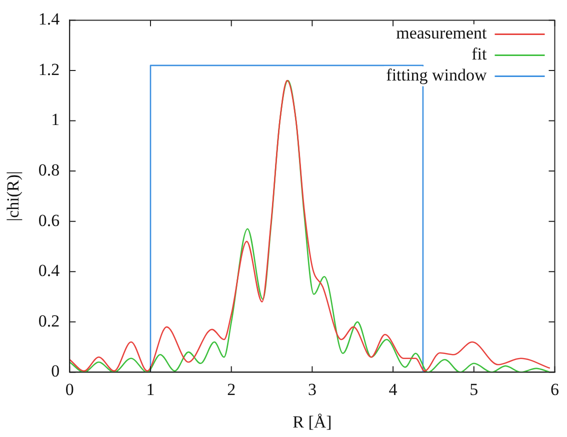  I want to click on y-tick-label: 0.8, so click(49, 170).